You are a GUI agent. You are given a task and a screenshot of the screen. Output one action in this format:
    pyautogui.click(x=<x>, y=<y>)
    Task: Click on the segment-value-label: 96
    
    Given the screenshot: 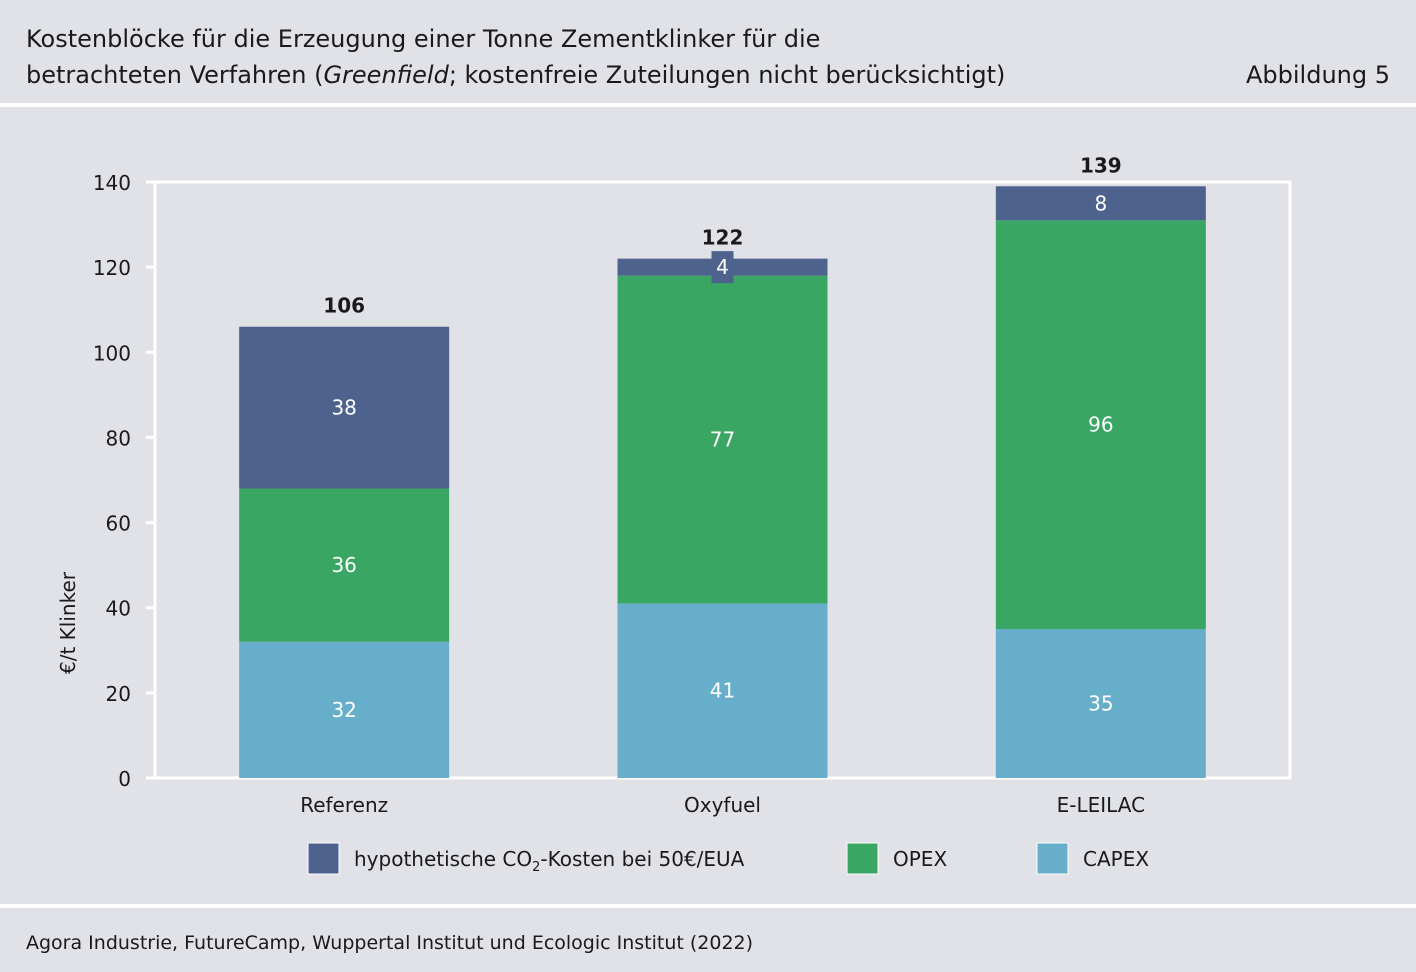 What is the action you would take?
    pyautogui.click(x=1100, y=425)
    